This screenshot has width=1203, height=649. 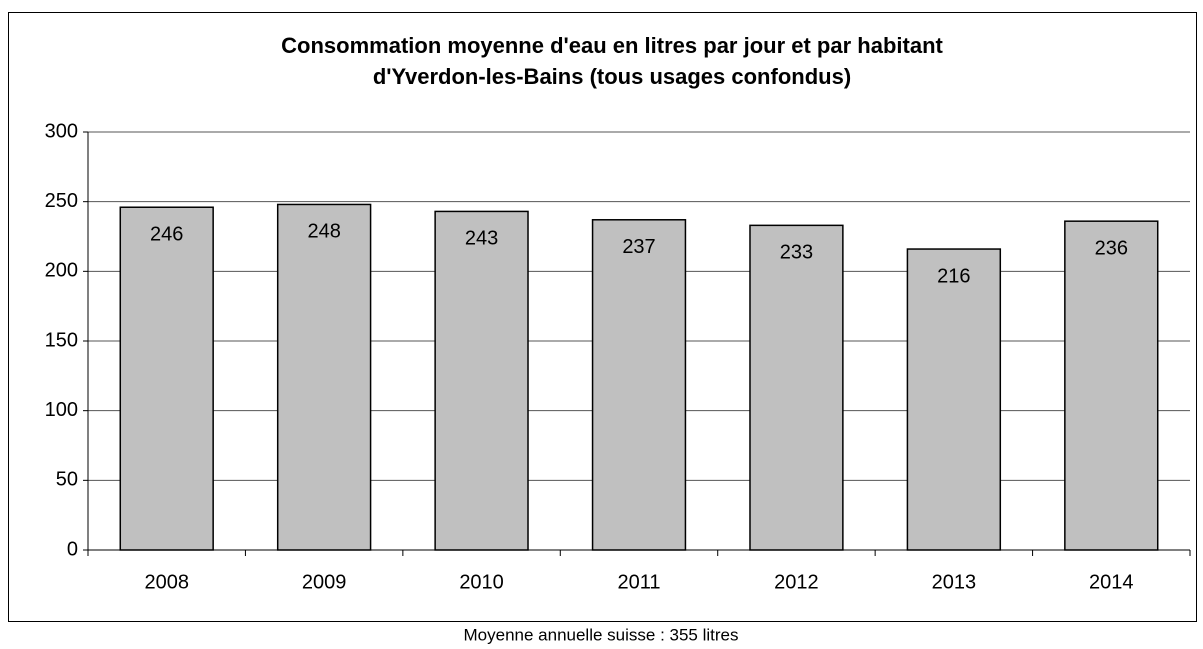 What do you see at coordinates (1111, 248) in the screenshot?
I see `data-label: 236` at bounding box center [1111, 248].